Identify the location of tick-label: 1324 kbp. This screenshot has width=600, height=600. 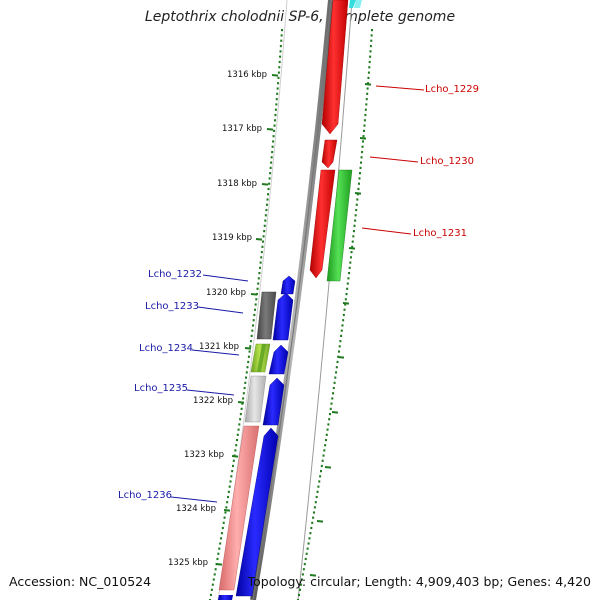
(196, 509).